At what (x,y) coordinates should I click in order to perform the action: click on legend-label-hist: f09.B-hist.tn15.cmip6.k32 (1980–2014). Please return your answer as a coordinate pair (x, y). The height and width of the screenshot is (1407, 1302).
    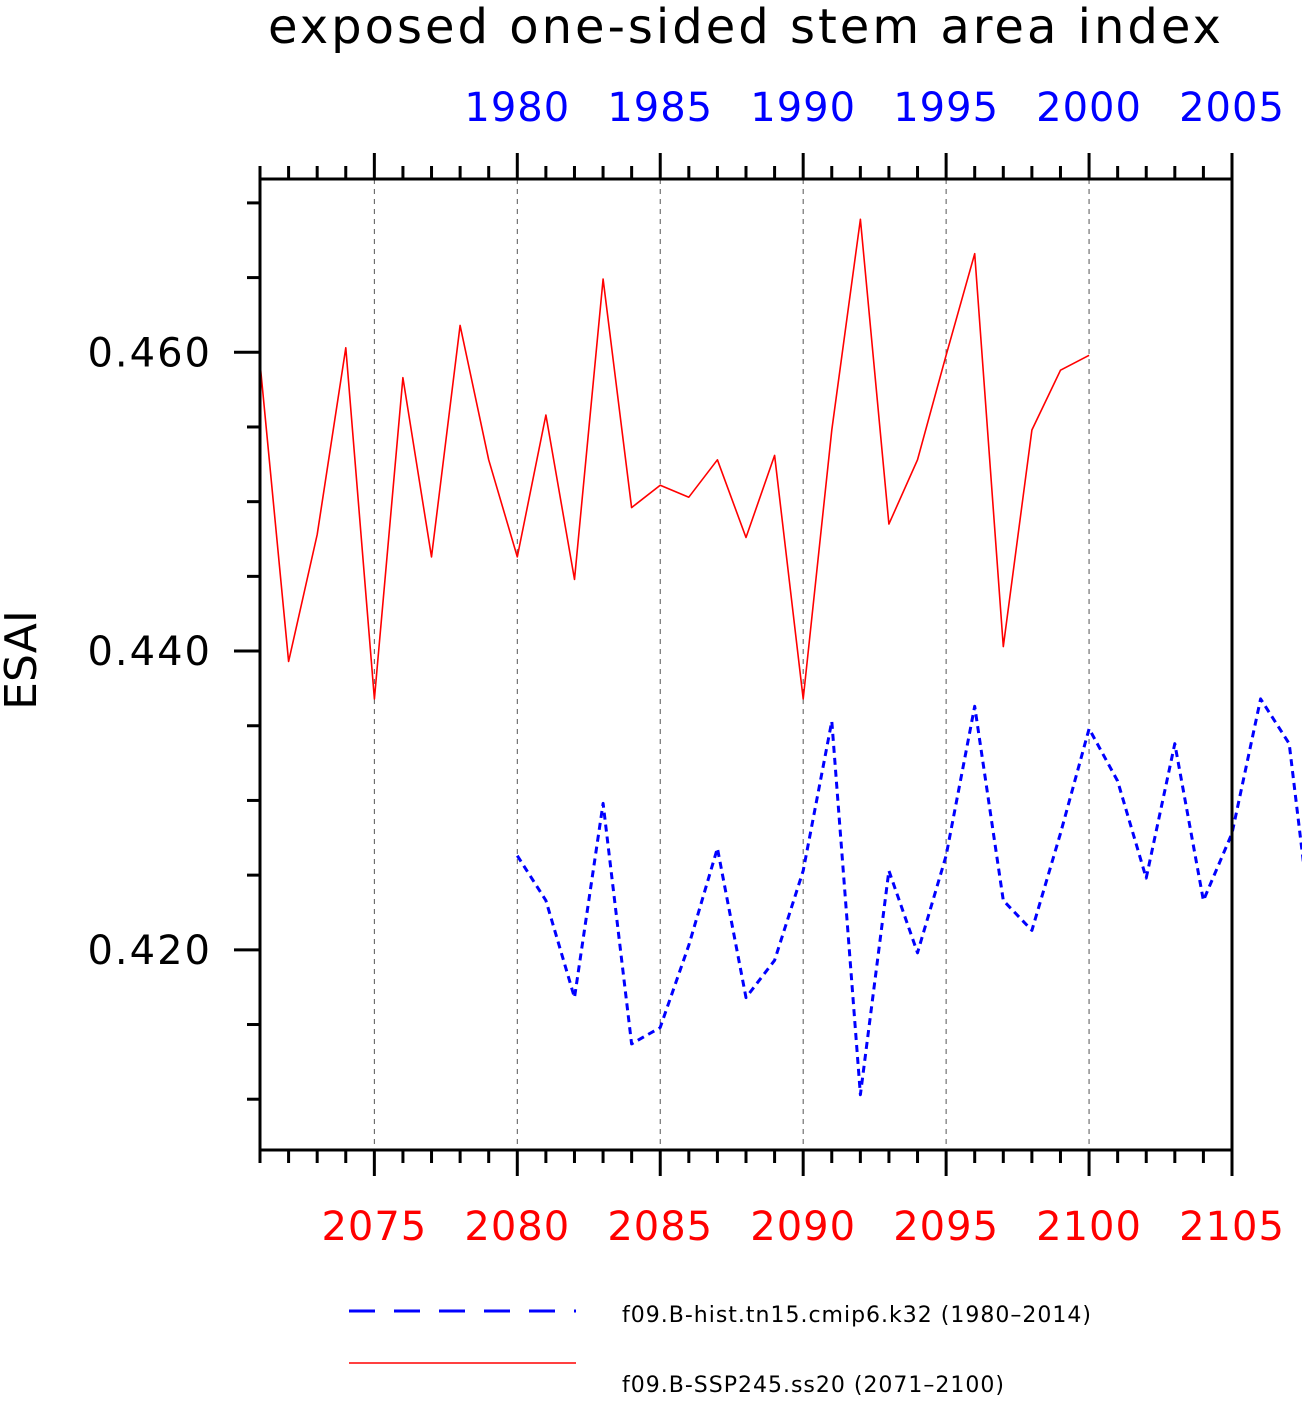
    Looking at the image, I should click on (857, 1315).